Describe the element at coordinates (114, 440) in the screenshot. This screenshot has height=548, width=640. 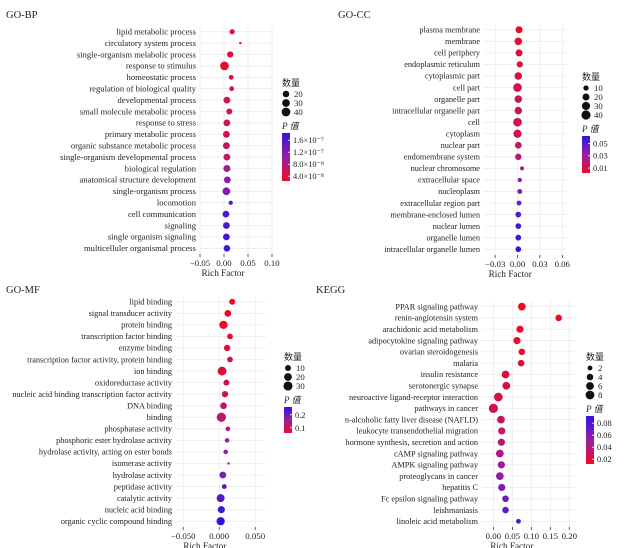
I see `term-label: phosphoric ester hydrolase activity` at that location.